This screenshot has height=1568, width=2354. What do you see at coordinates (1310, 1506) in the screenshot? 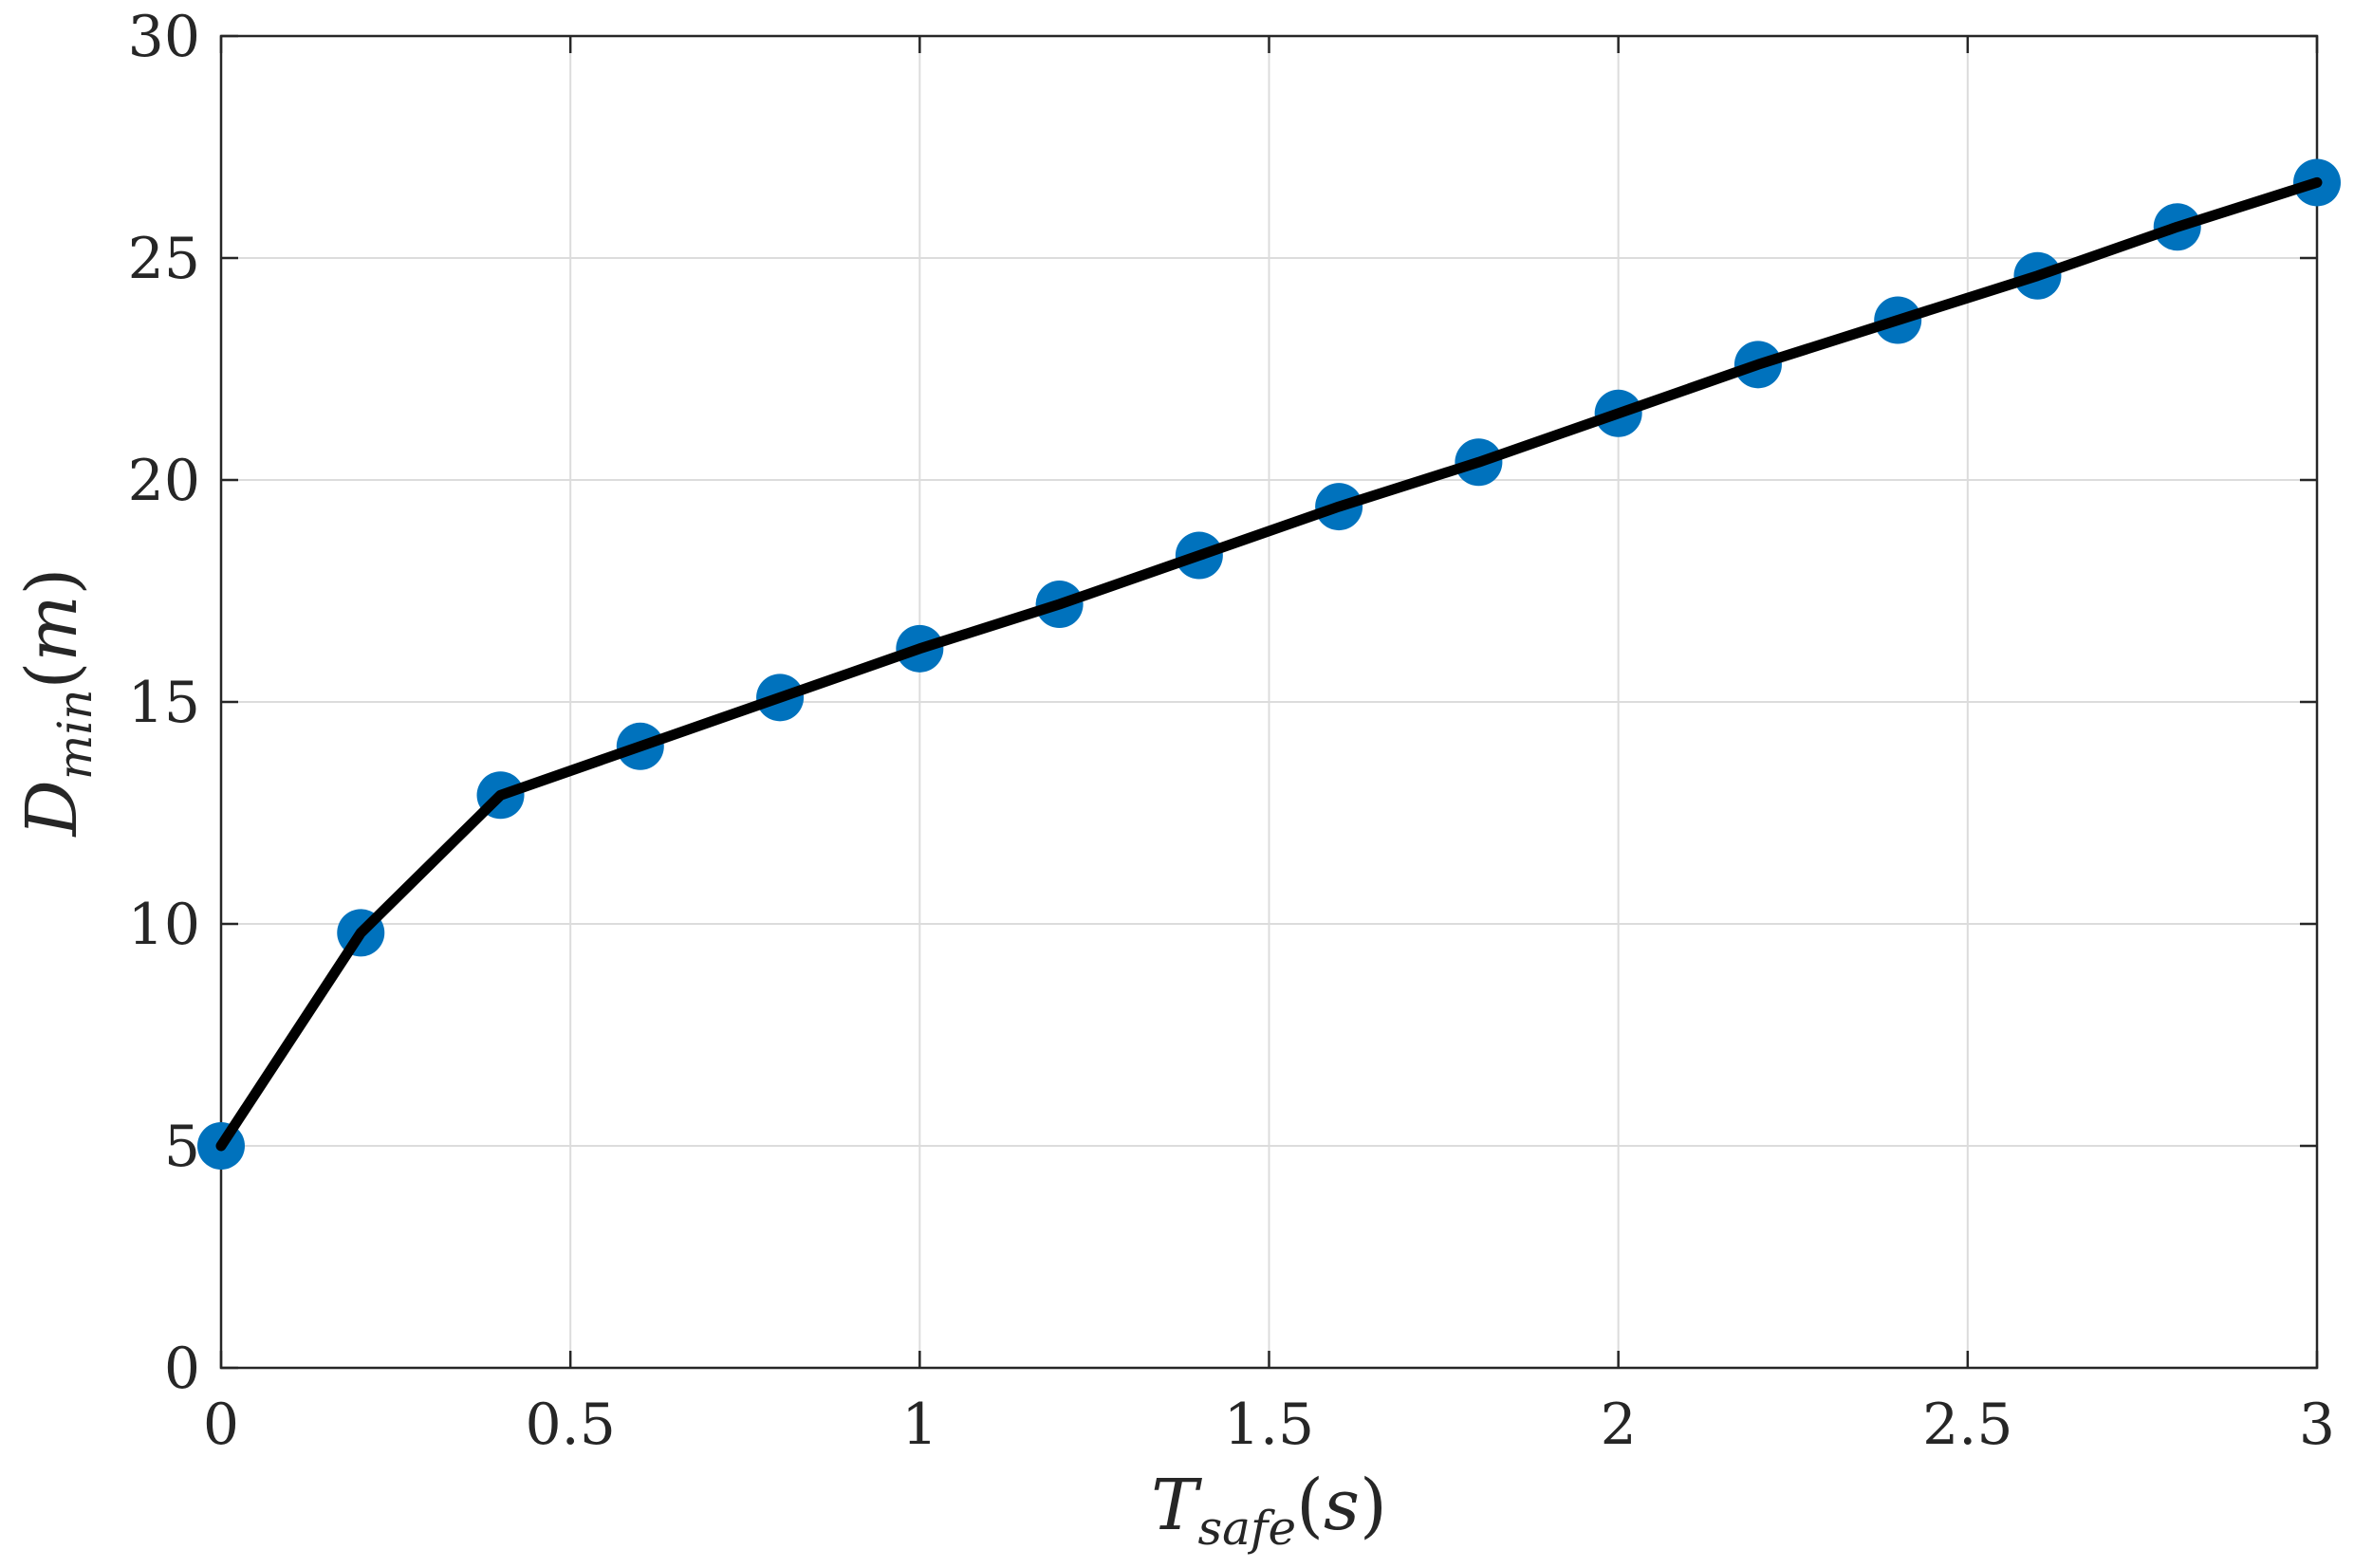
I see `x-axis-label-paren-open: (` at bounding box center [1310, 1506].